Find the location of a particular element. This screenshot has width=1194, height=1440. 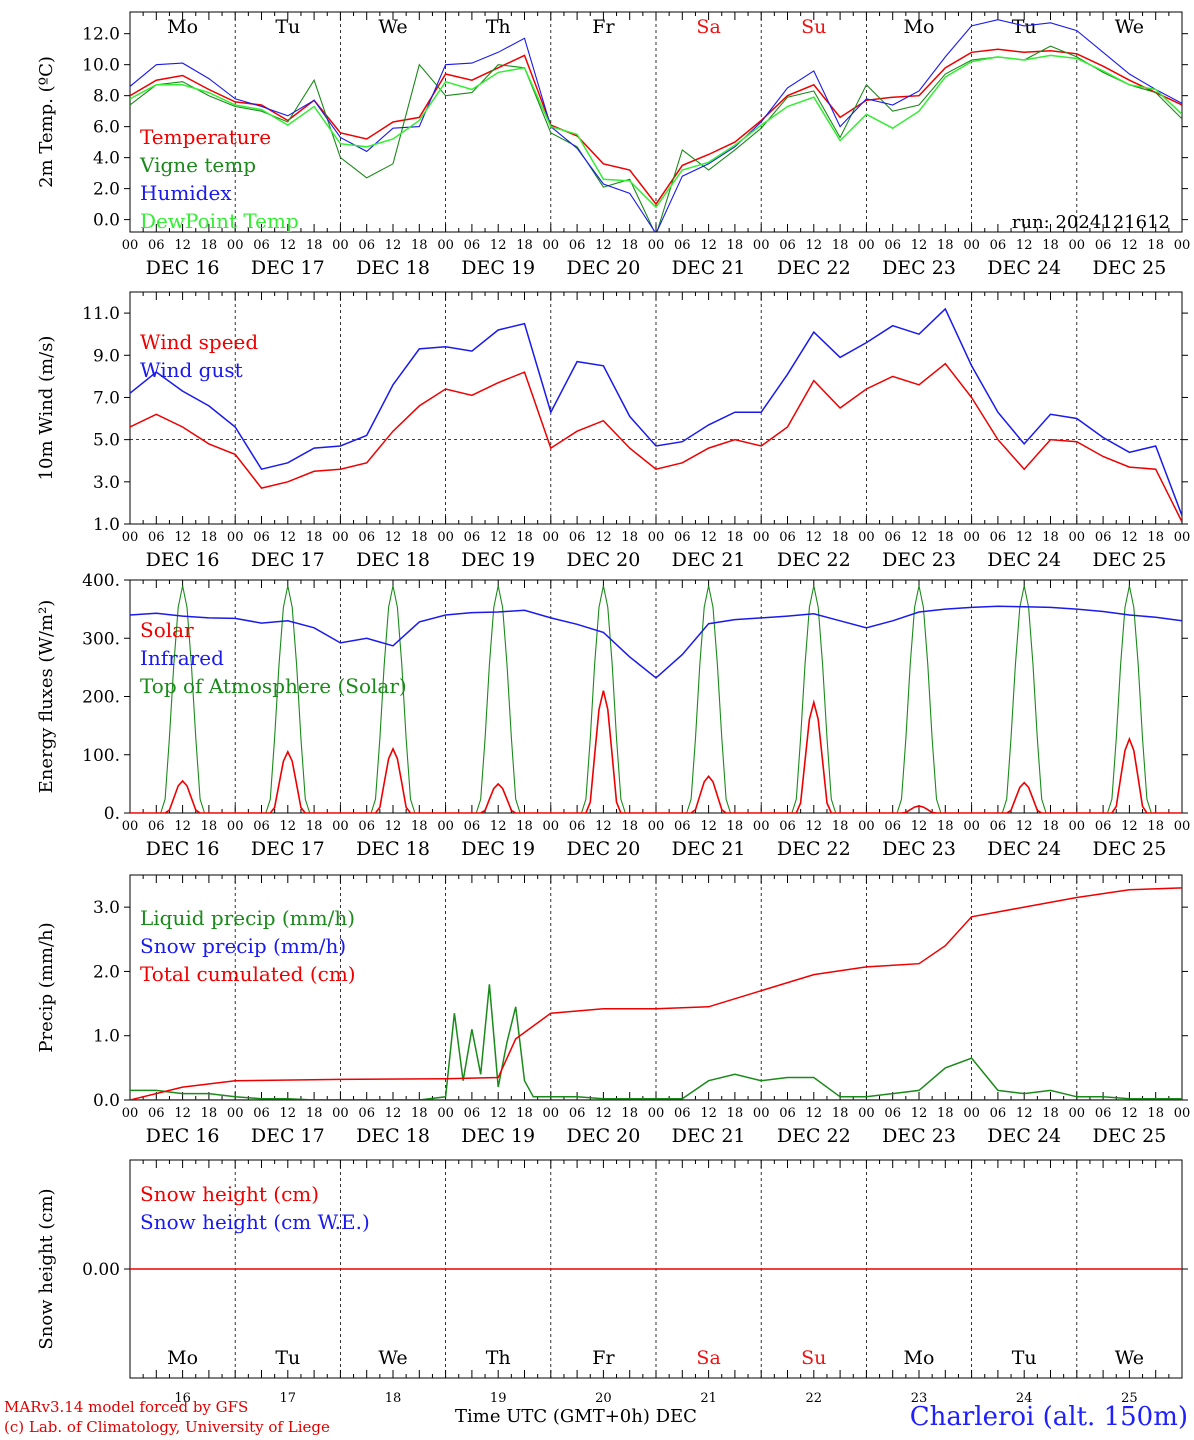

time-axis-title: Time UTC (GMT+0h) DEC is located at coordinates (576, 1416).